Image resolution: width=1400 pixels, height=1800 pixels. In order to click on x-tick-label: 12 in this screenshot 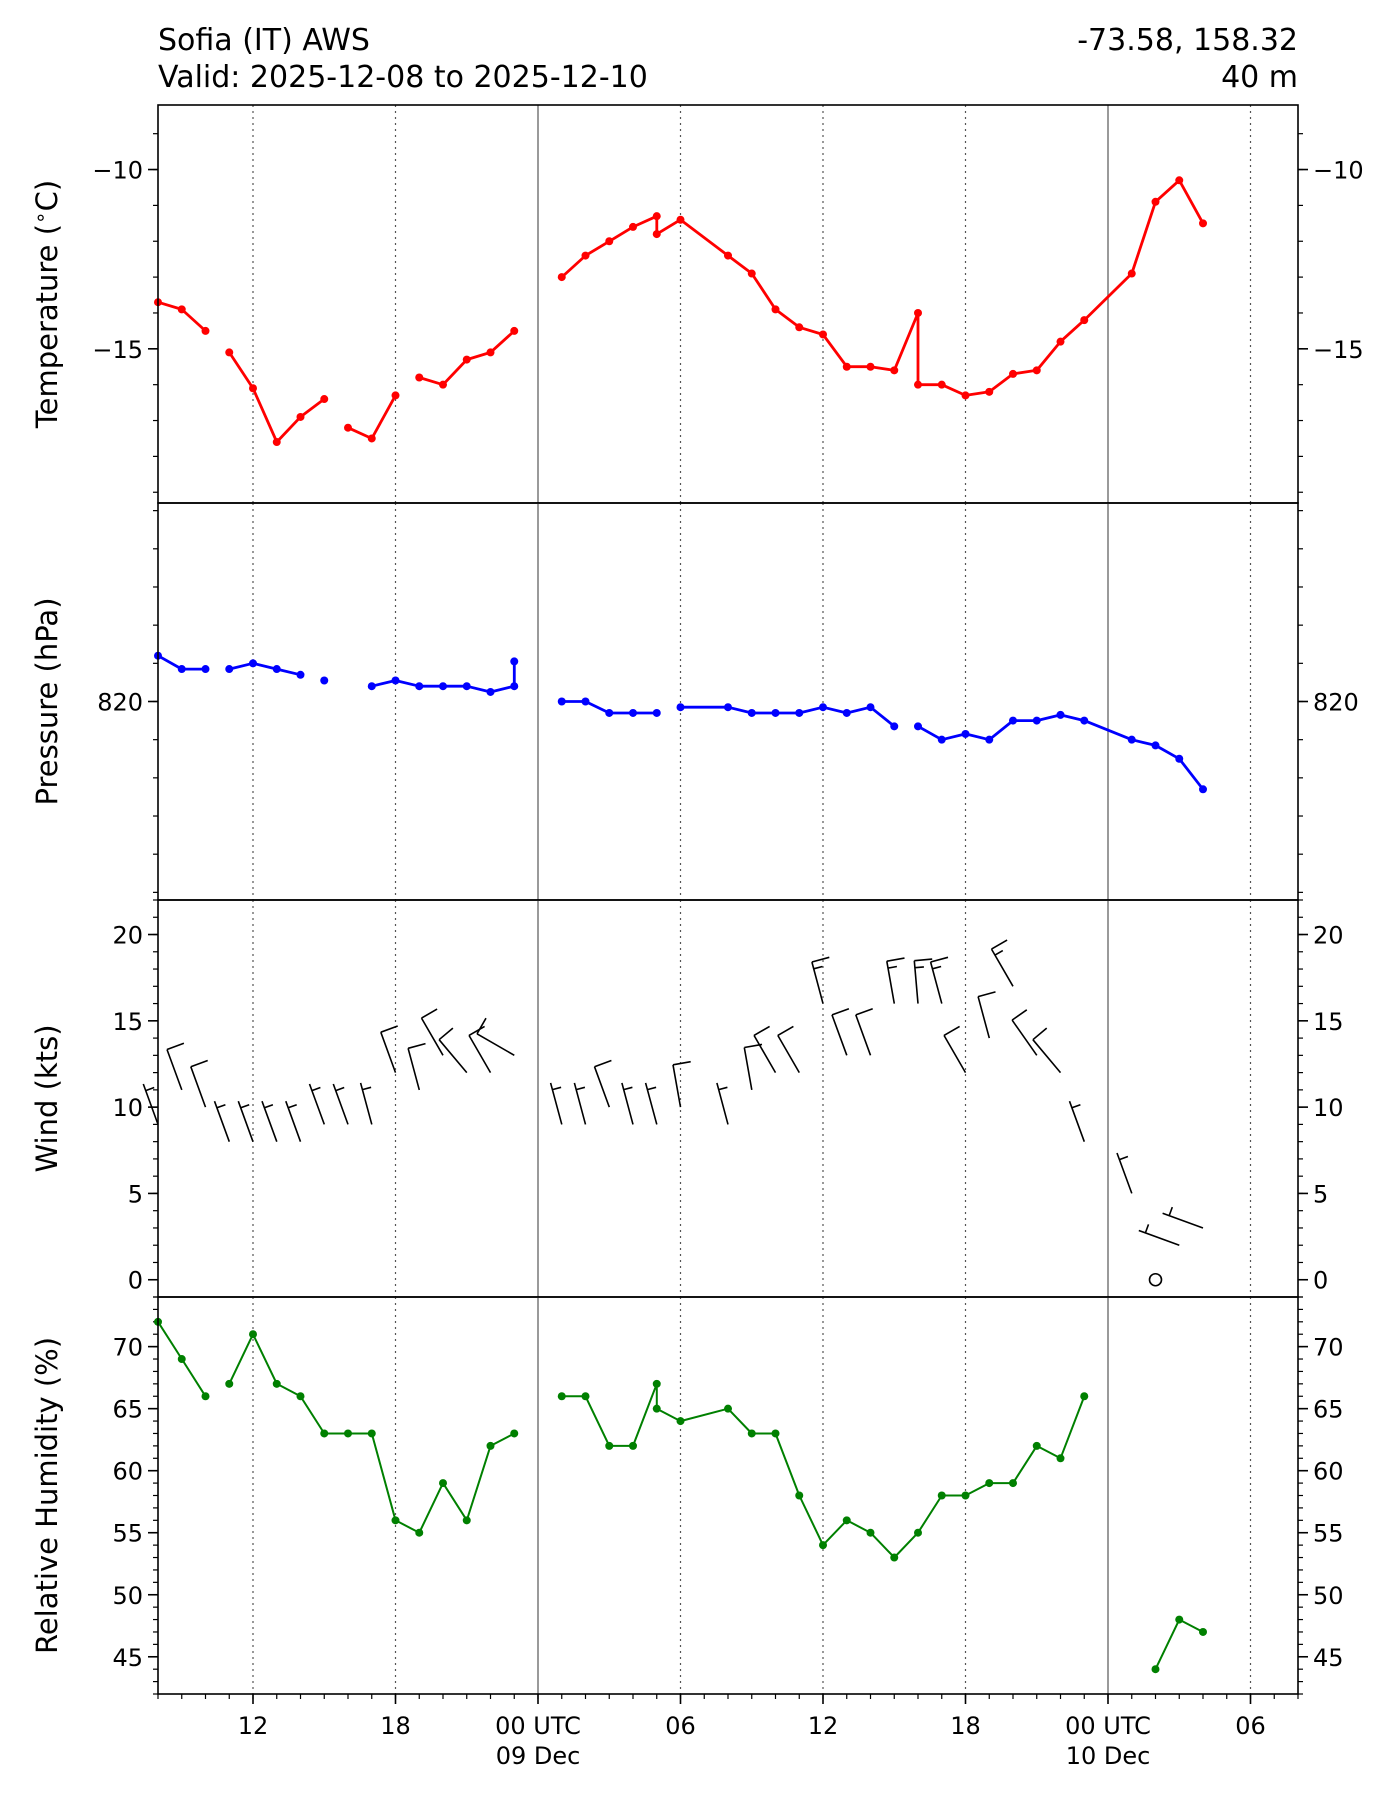, I will do `click(253, 1726)`.